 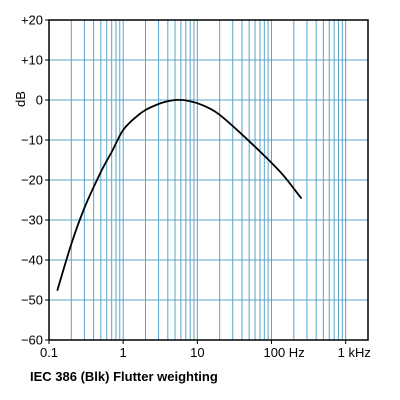 What do you see at coordinates (32, 140) in the screenshot?
I see `y-tick-label: −10` at bounding box center [32, 140].